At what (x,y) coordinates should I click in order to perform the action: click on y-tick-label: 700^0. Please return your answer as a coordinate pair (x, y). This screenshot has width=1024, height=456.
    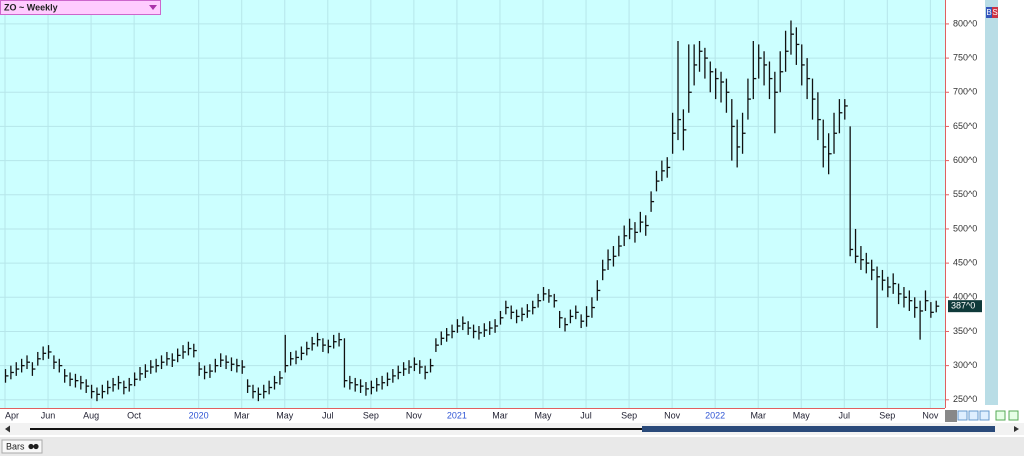
    Looking at the image, I should click on (965, 92).